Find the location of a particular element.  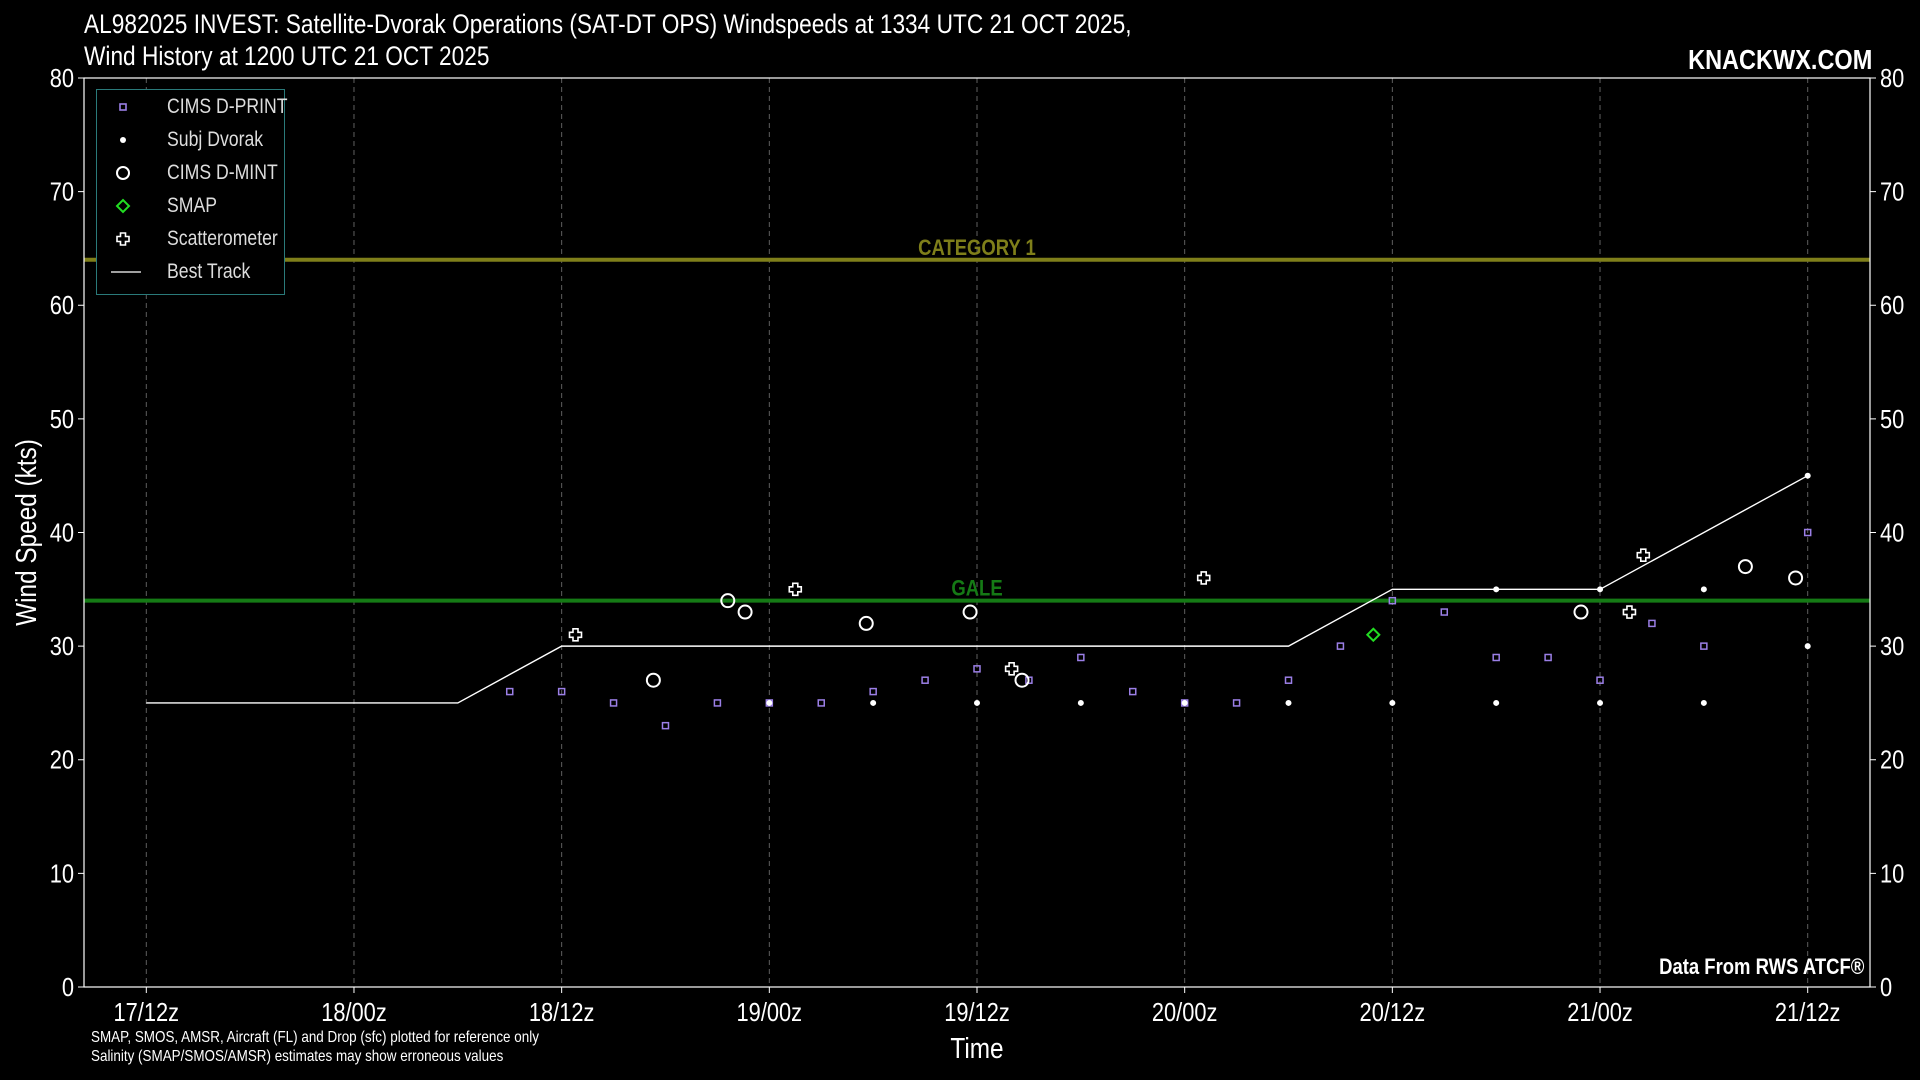

legend-item-best-track: Best Track is located at coordinates (190, 272).